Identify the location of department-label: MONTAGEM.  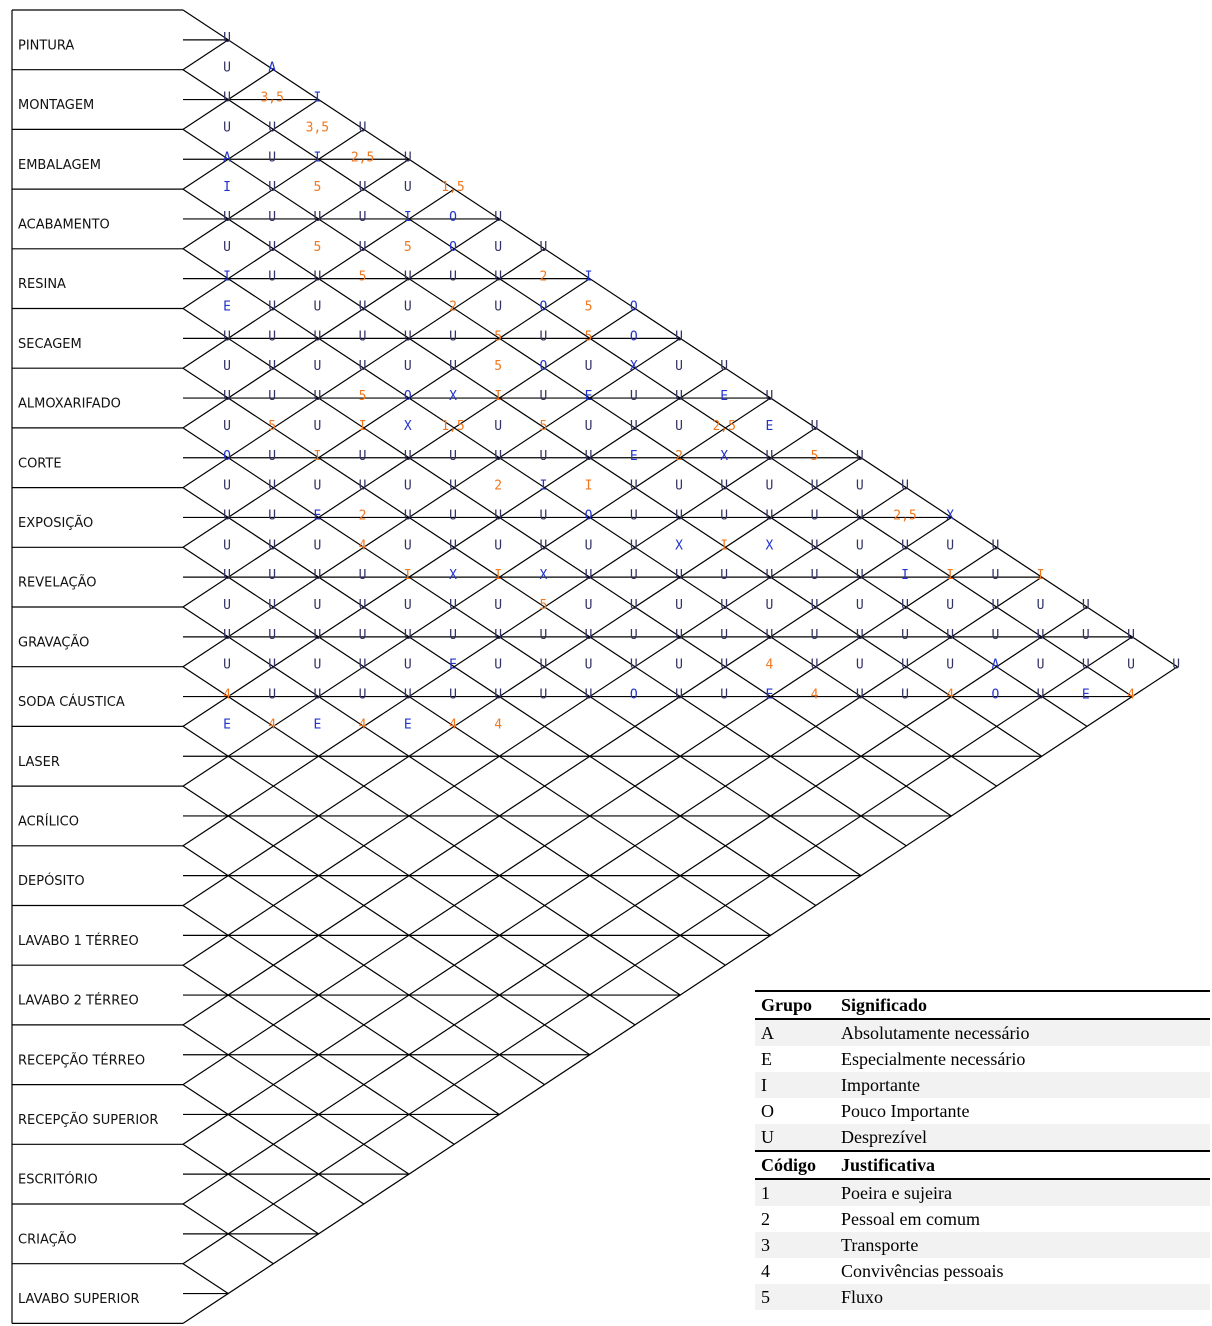
(56, 105).